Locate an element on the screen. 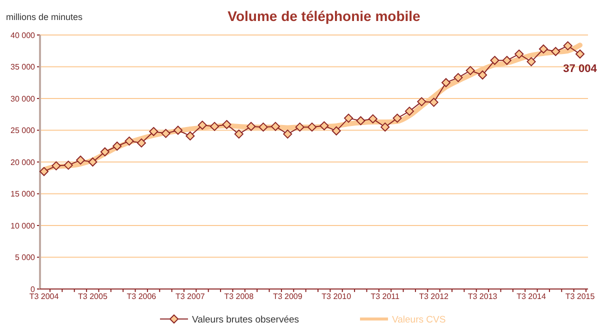  y-tick-label: 35 000 is located at coordinates (23, 67).